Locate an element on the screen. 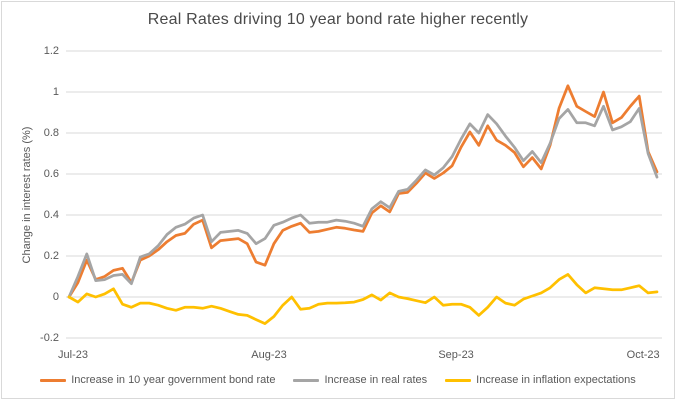 This screenshot has height=400, width=676. y-axis-title: Change in interest rates (%) is located at coordinates (27, 195).